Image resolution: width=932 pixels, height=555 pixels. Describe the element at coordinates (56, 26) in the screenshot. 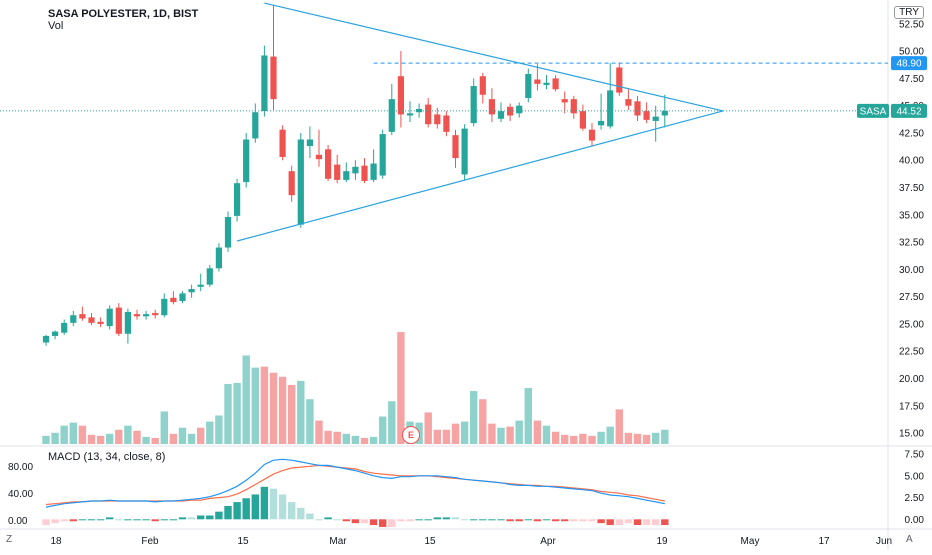

I see `volume-label: Vol` at that location.